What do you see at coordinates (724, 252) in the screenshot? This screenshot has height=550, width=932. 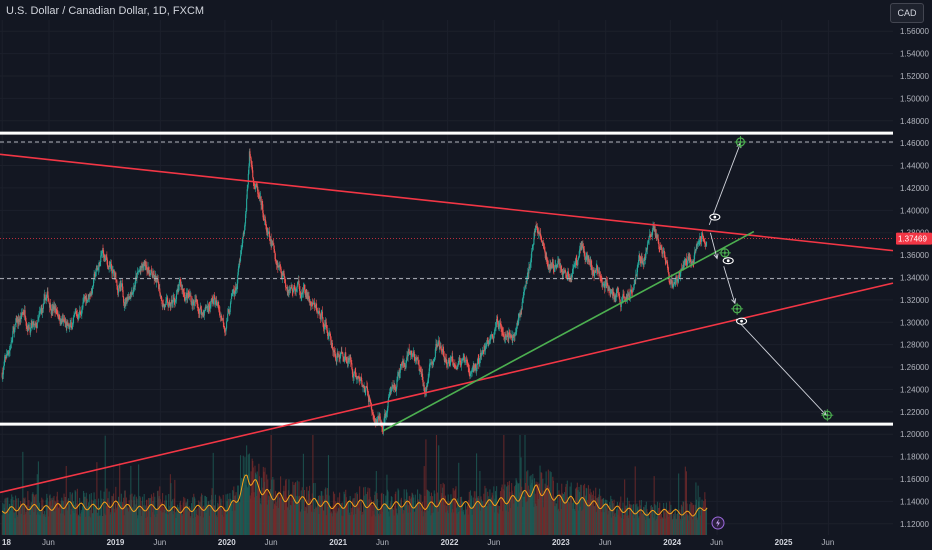 I see `target-icon` at bounding box center [724, 252].